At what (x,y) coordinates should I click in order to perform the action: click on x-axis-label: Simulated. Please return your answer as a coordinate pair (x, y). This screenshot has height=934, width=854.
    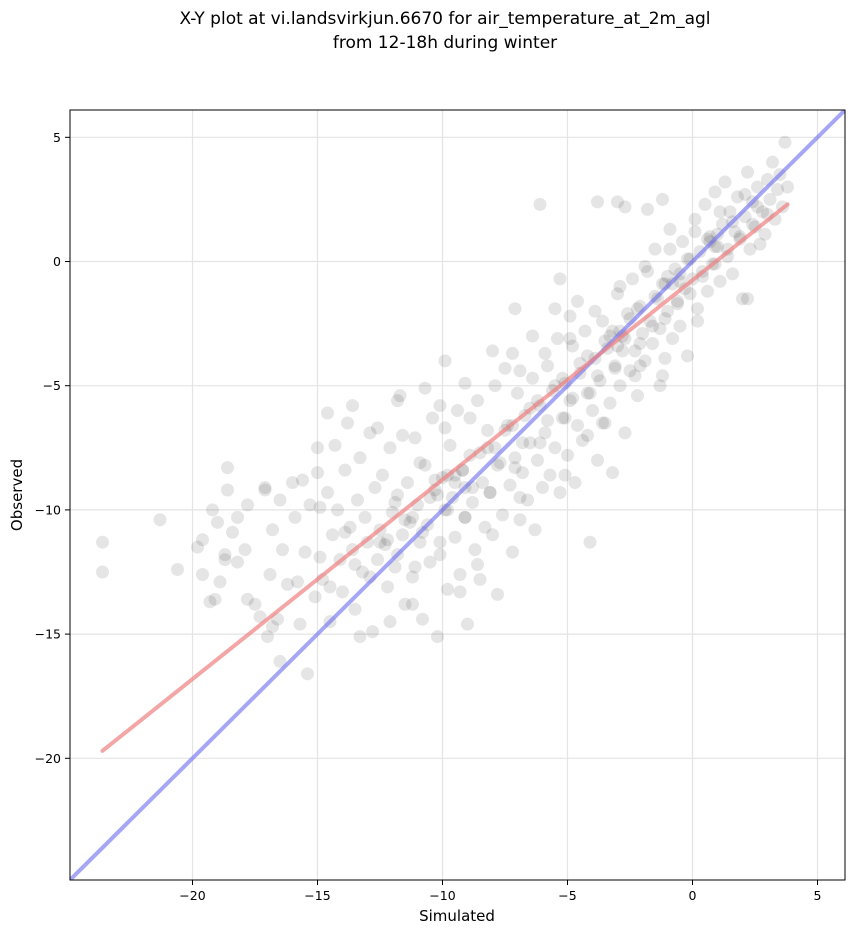
    Looking at the image, I should click on (457, 916).